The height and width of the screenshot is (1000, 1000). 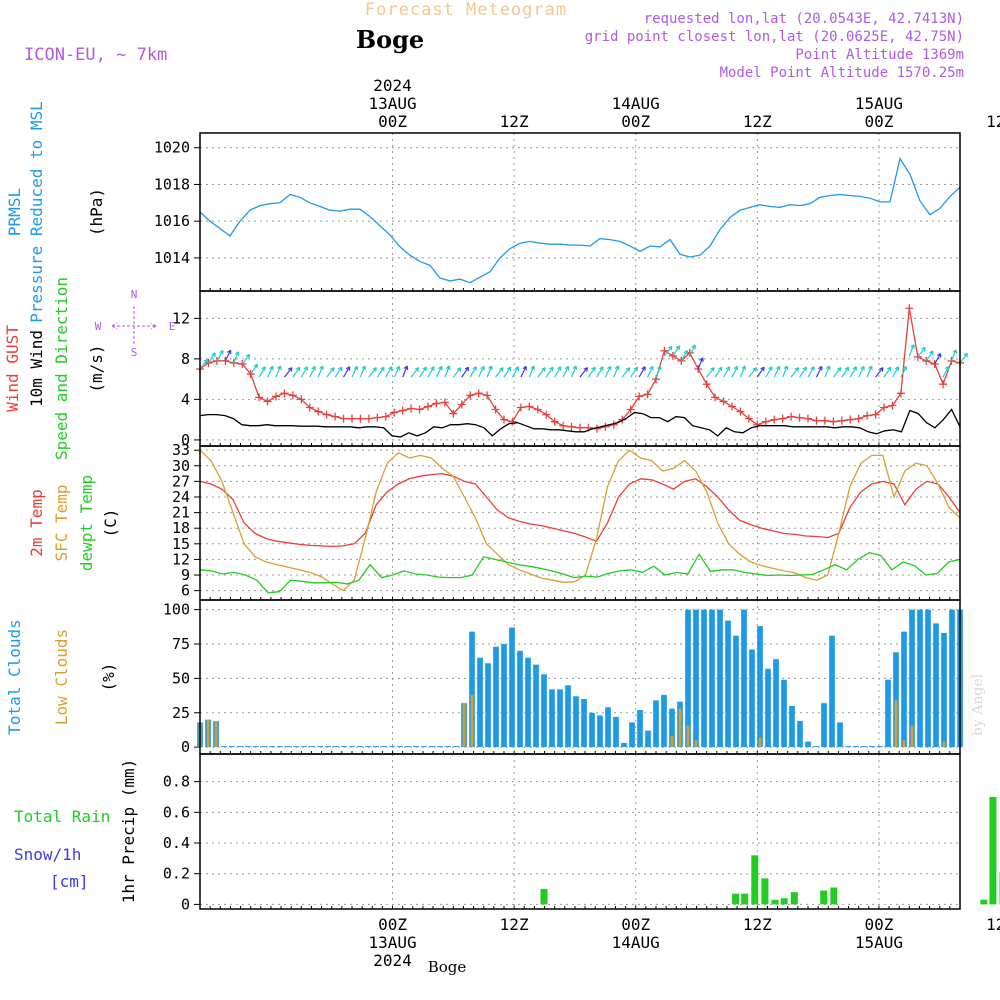 What do you see at coordinates (984, 902) in the screenshot?
I see `precip-bar` at bounding box center [984, 902].